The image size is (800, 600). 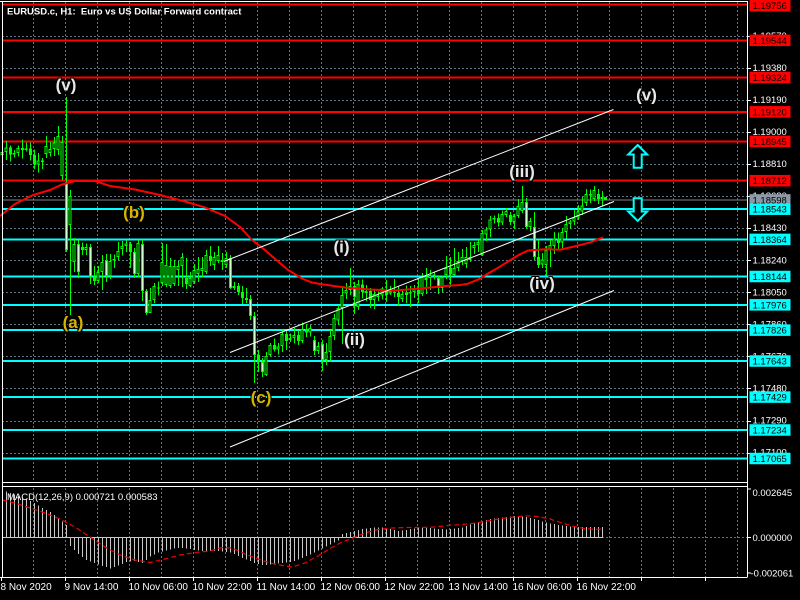 What do you see at coordinates (92, 587) in the screenshot?
I see `svg-text: 9 Nov 14:00` at bounding box center [92, 587].